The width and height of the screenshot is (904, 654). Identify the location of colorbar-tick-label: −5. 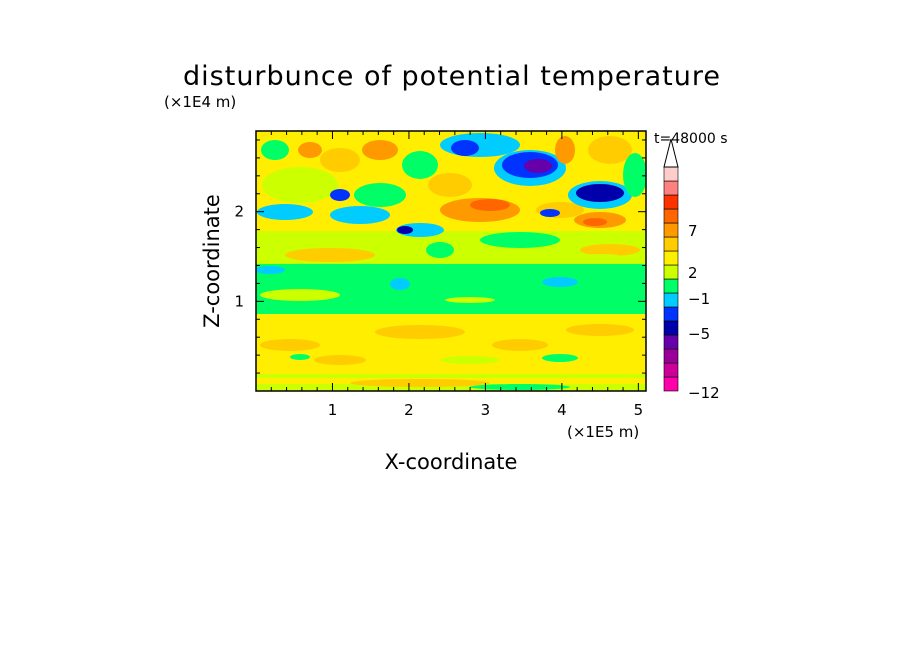
(699, 334).